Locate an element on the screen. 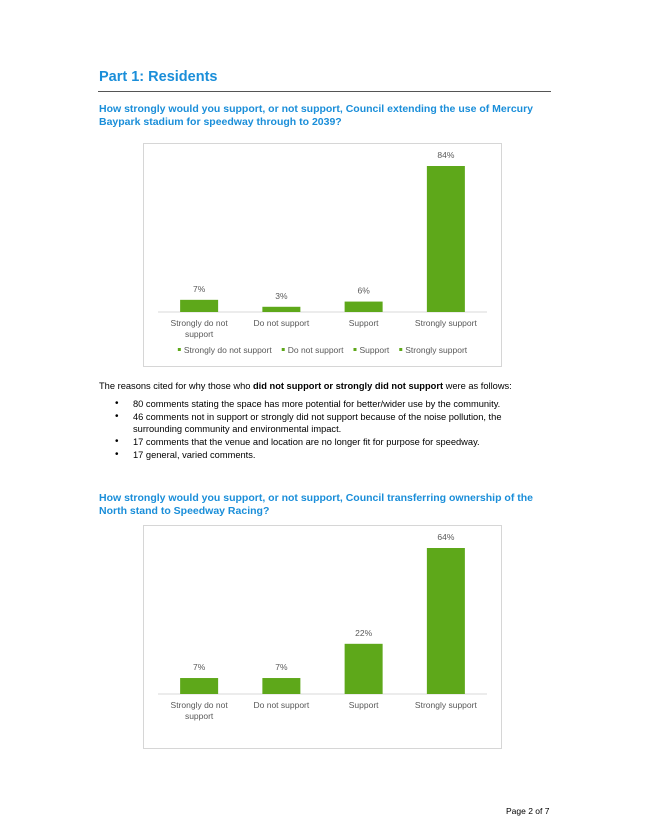  legend-label: Strongly support is located at coordinates (436, 350).